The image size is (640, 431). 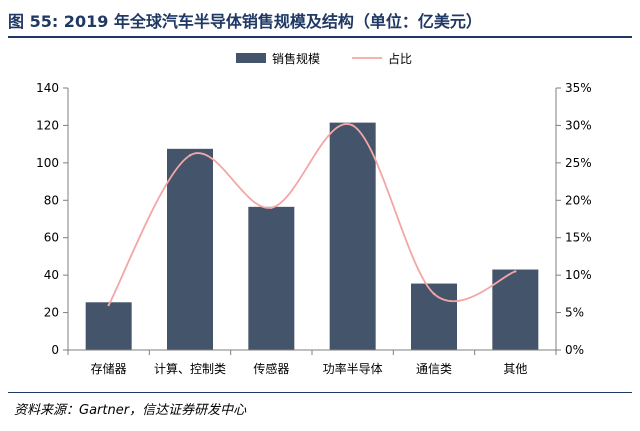 What do you see at coordinates (578, 125) in the screenshot?
I see `right-axis-tick-label: 30%` at bounding box center [578, 125].